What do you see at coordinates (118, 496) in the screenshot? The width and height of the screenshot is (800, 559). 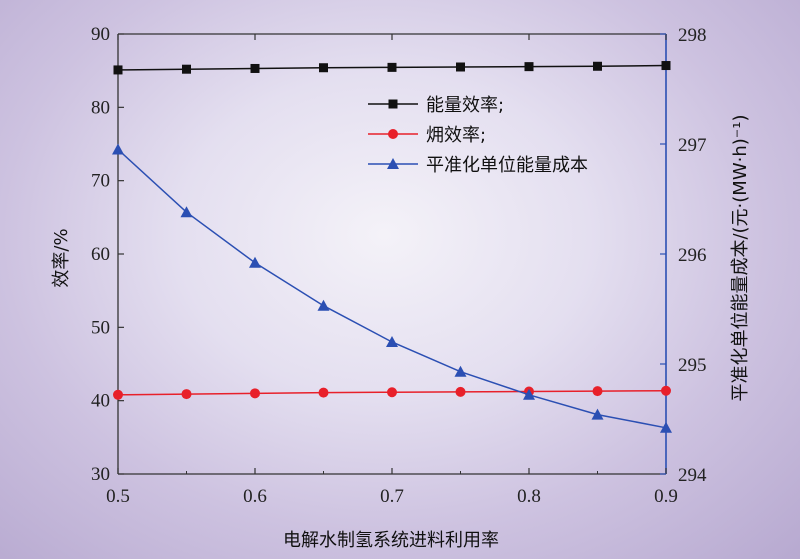 I see `x-tick-label: 0.5` at bounding box center [118, 496].